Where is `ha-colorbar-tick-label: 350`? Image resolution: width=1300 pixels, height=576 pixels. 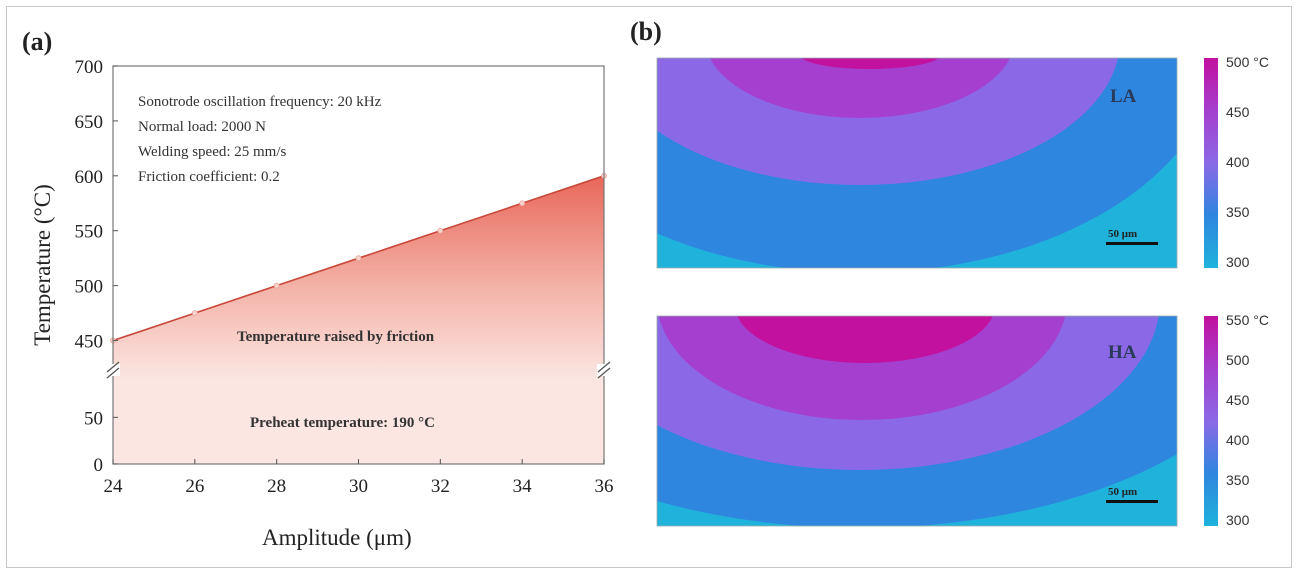
ha-colorbar-tick-label: 350 is located at coordinates (1238, 480).